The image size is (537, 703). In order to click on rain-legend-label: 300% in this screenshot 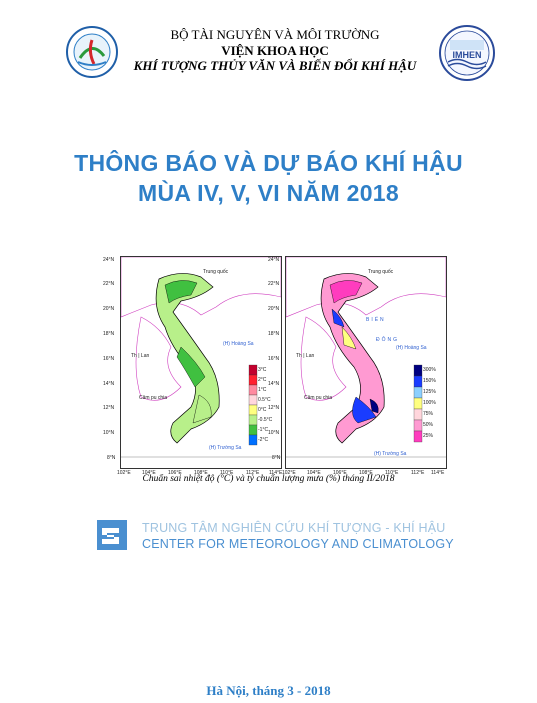, I will do `click(429, 370)`.